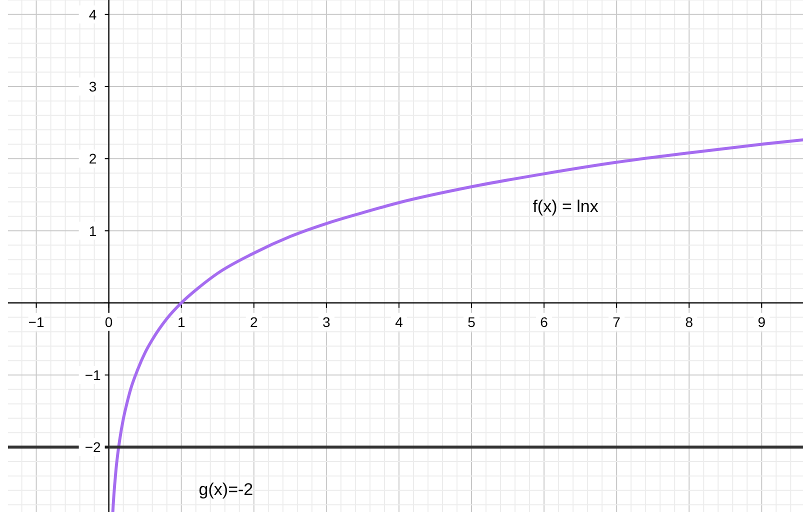  Describe the element at coordinates (544, 322) in the screenshot. I see `x-tick-label: 6` at that location.